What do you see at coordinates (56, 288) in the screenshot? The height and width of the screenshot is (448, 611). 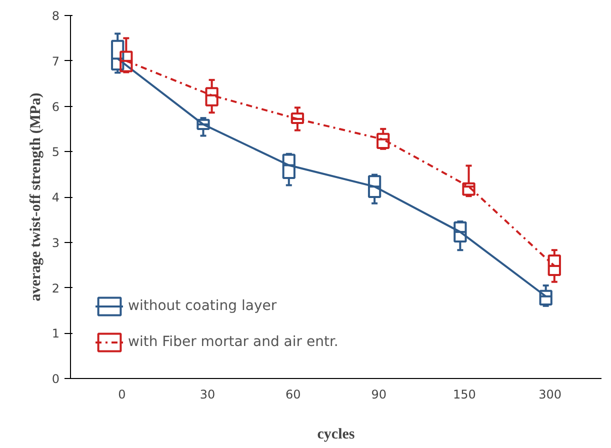 I see `y-tick-label: 2` at bounding box center [56, 288].